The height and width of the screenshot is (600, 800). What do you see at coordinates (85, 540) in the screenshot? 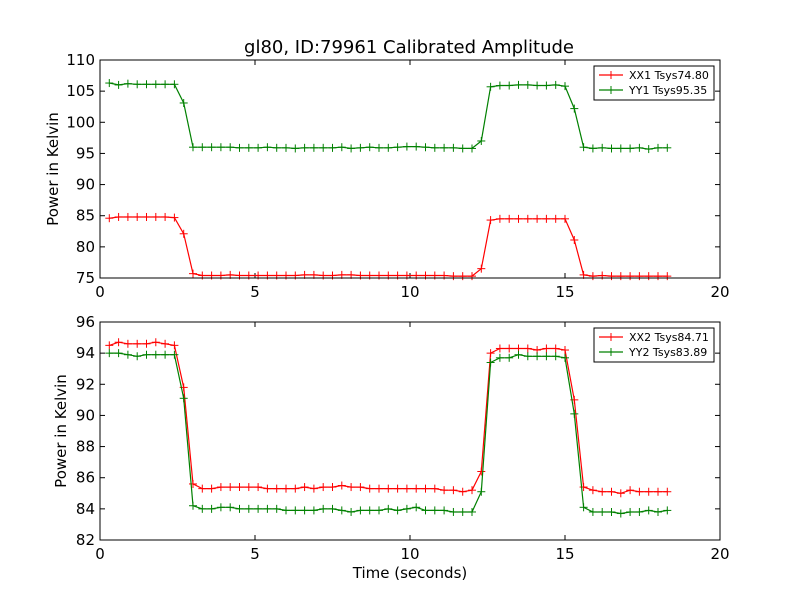
I see `y-tick-label: 82` at bounding box center [85, 540].